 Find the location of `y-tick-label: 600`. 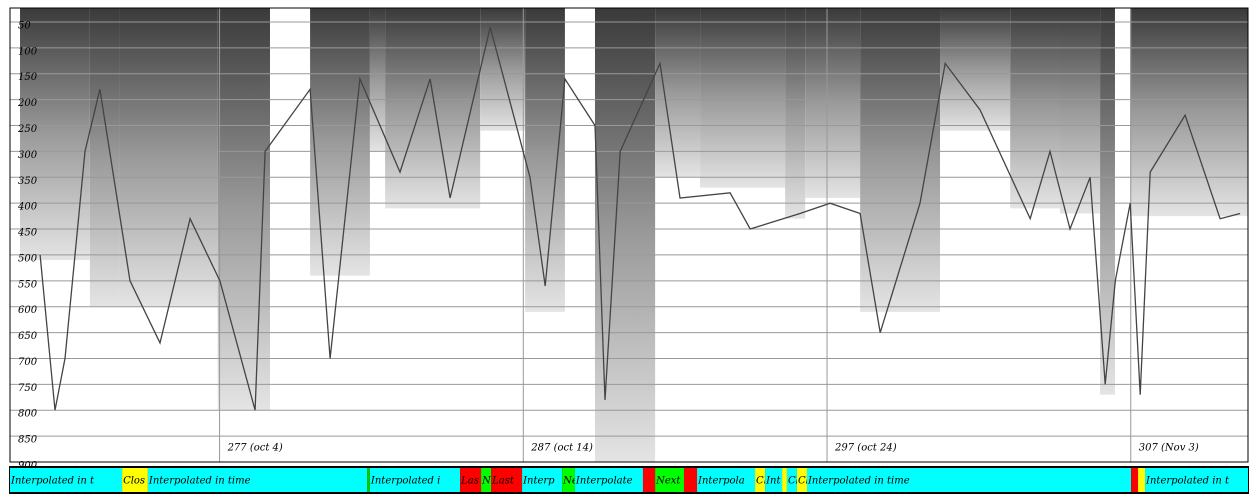

y-tick-label: 600 is located at coordinates (28, 310).